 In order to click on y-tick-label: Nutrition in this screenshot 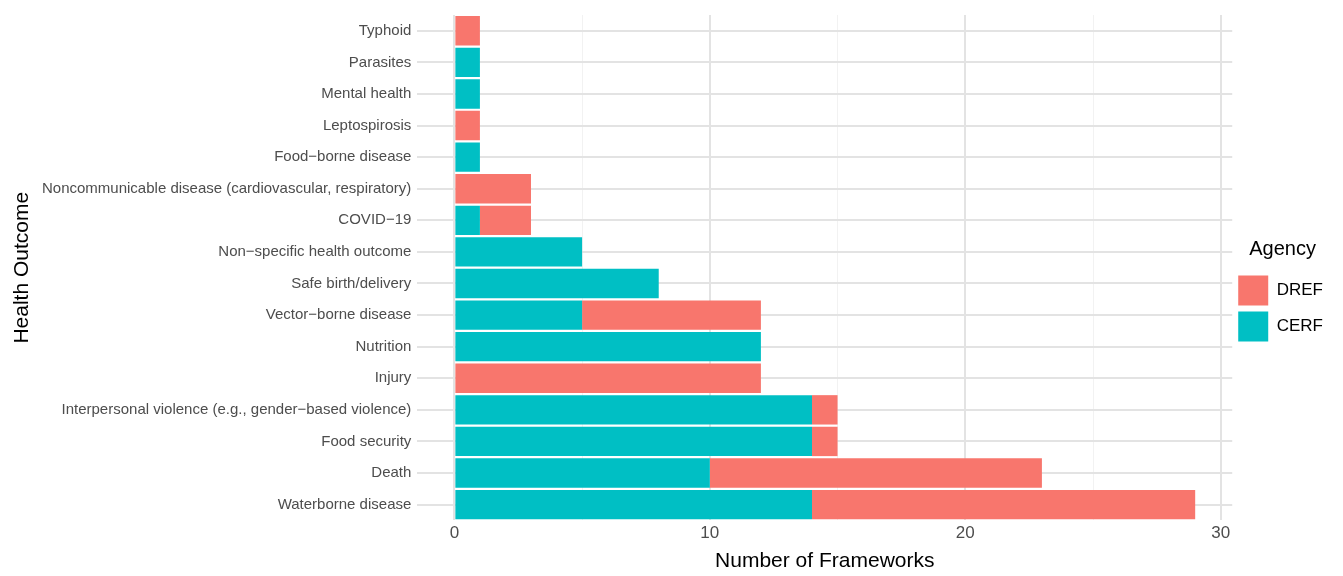, I will do `click(383, 345)`.